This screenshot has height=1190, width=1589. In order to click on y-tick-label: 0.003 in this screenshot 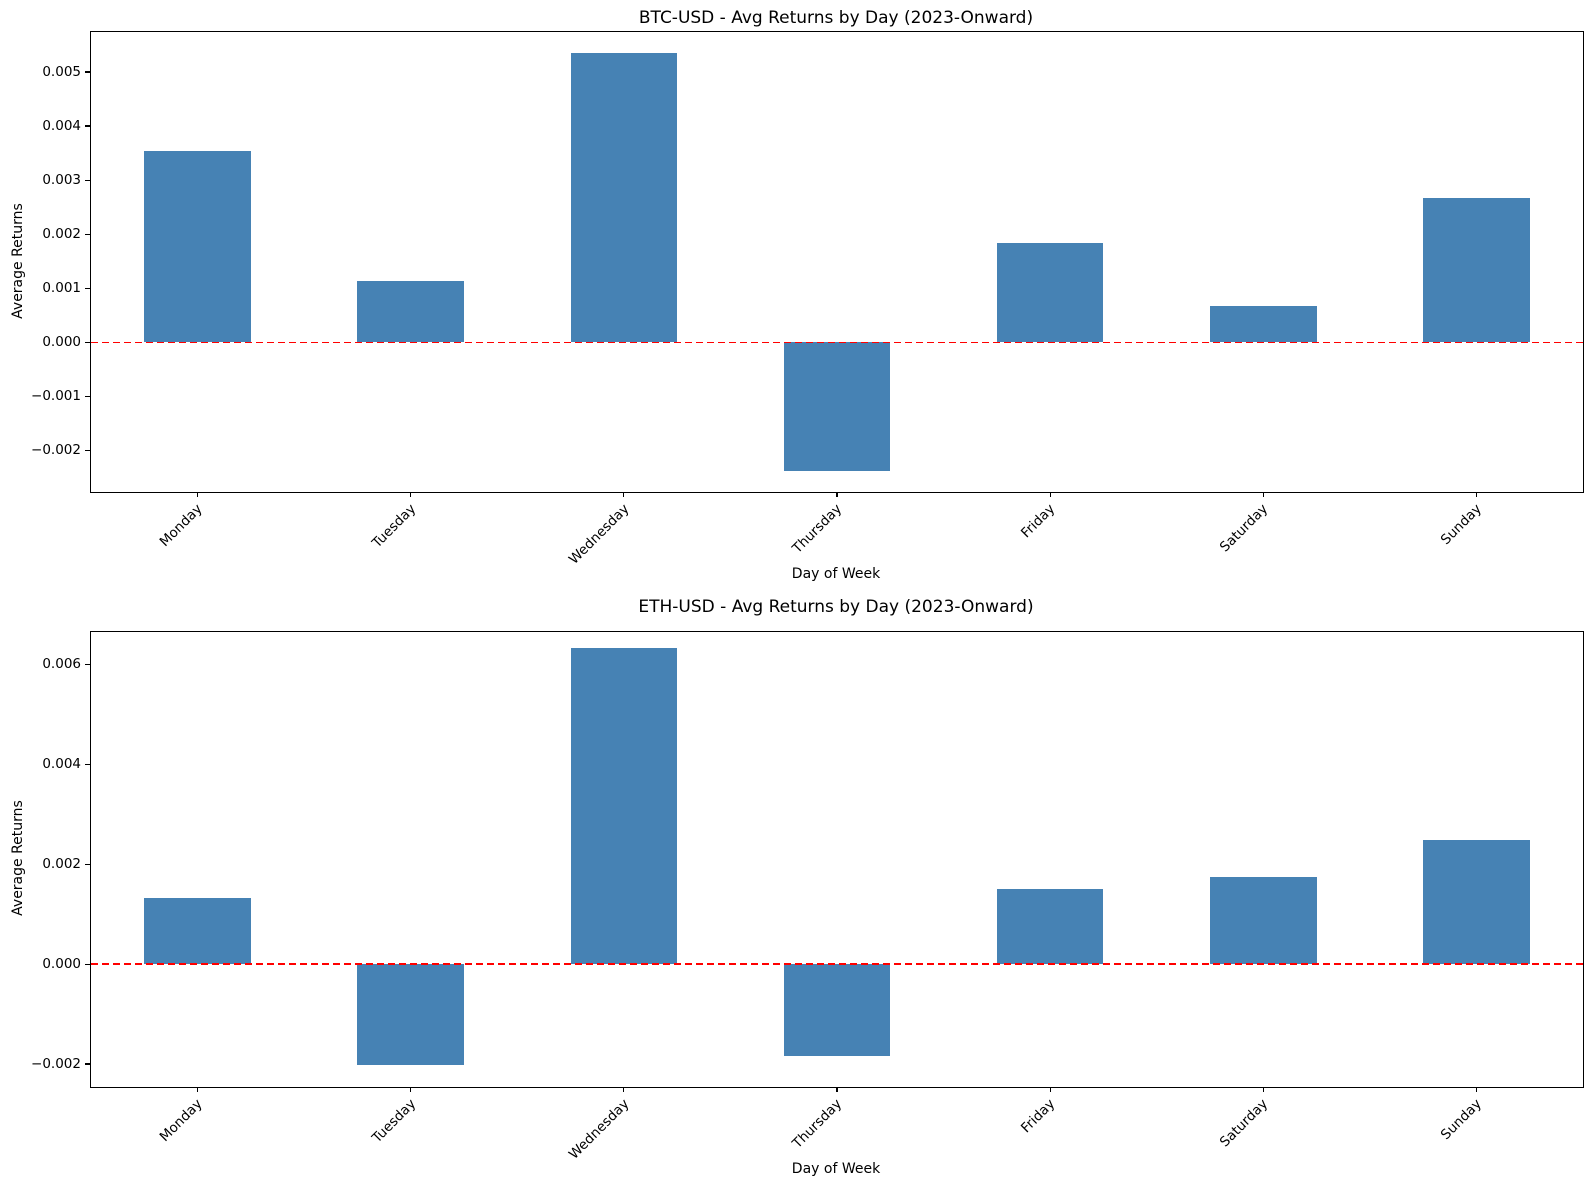, I will do `click(61, 180)`.